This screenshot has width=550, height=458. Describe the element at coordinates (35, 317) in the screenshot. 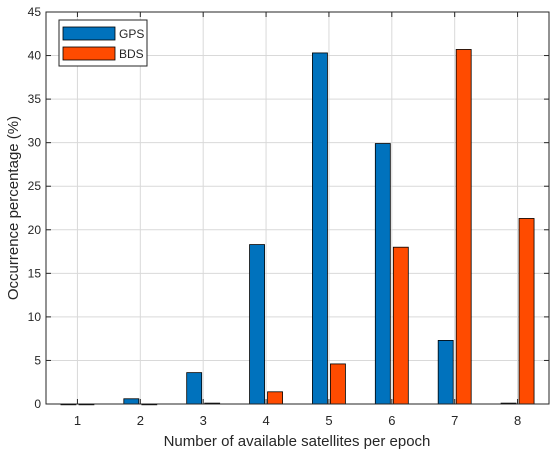

I see `y-tick-label: 10` at that location.